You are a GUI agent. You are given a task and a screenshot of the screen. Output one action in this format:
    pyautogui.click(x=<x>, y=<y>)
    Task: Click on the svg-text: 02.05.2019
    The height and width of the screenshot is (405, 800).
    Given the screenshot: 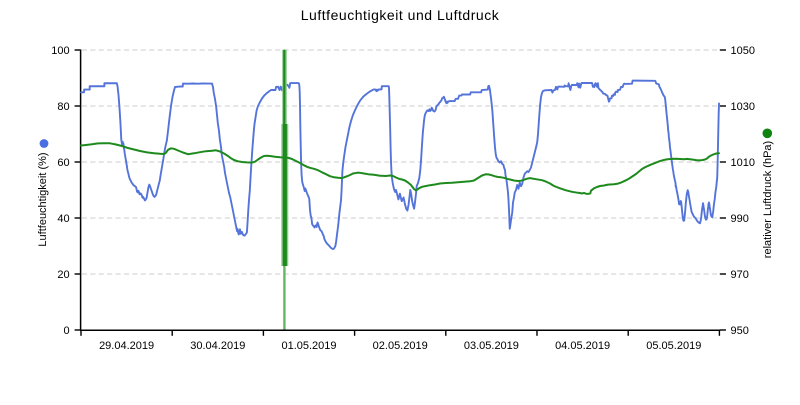 What is the action you would take?
    pyautogui.click(x=400, y=346)
    